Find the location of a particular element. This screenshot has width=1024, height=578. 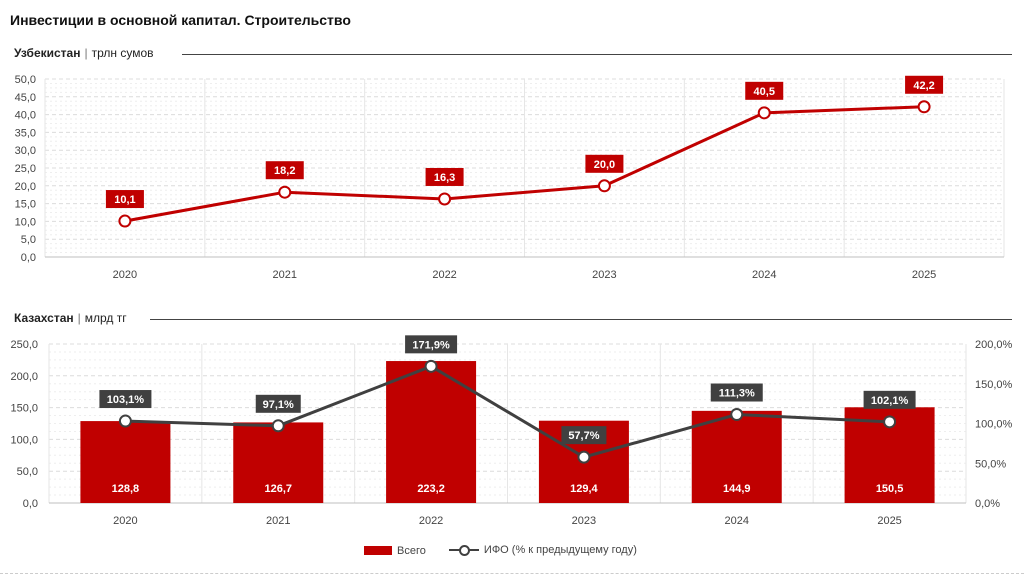

kz-ytick-left-label: 0,0 is located at coordinates (30, 504).